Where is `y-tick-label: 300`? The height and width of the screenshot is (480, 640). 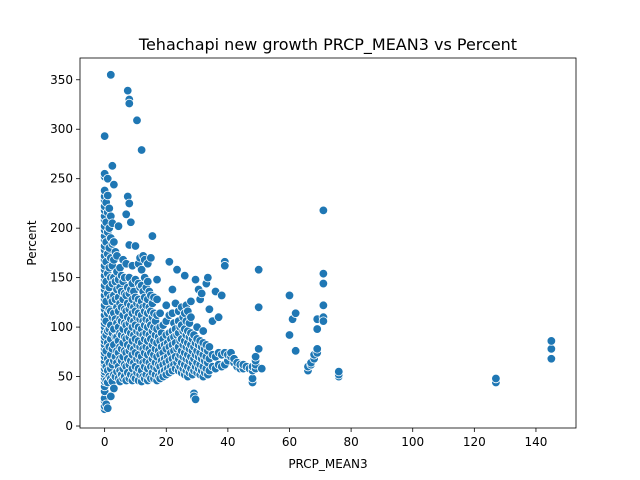
y-tick-label: 300 is located at coordinates (61, 129).